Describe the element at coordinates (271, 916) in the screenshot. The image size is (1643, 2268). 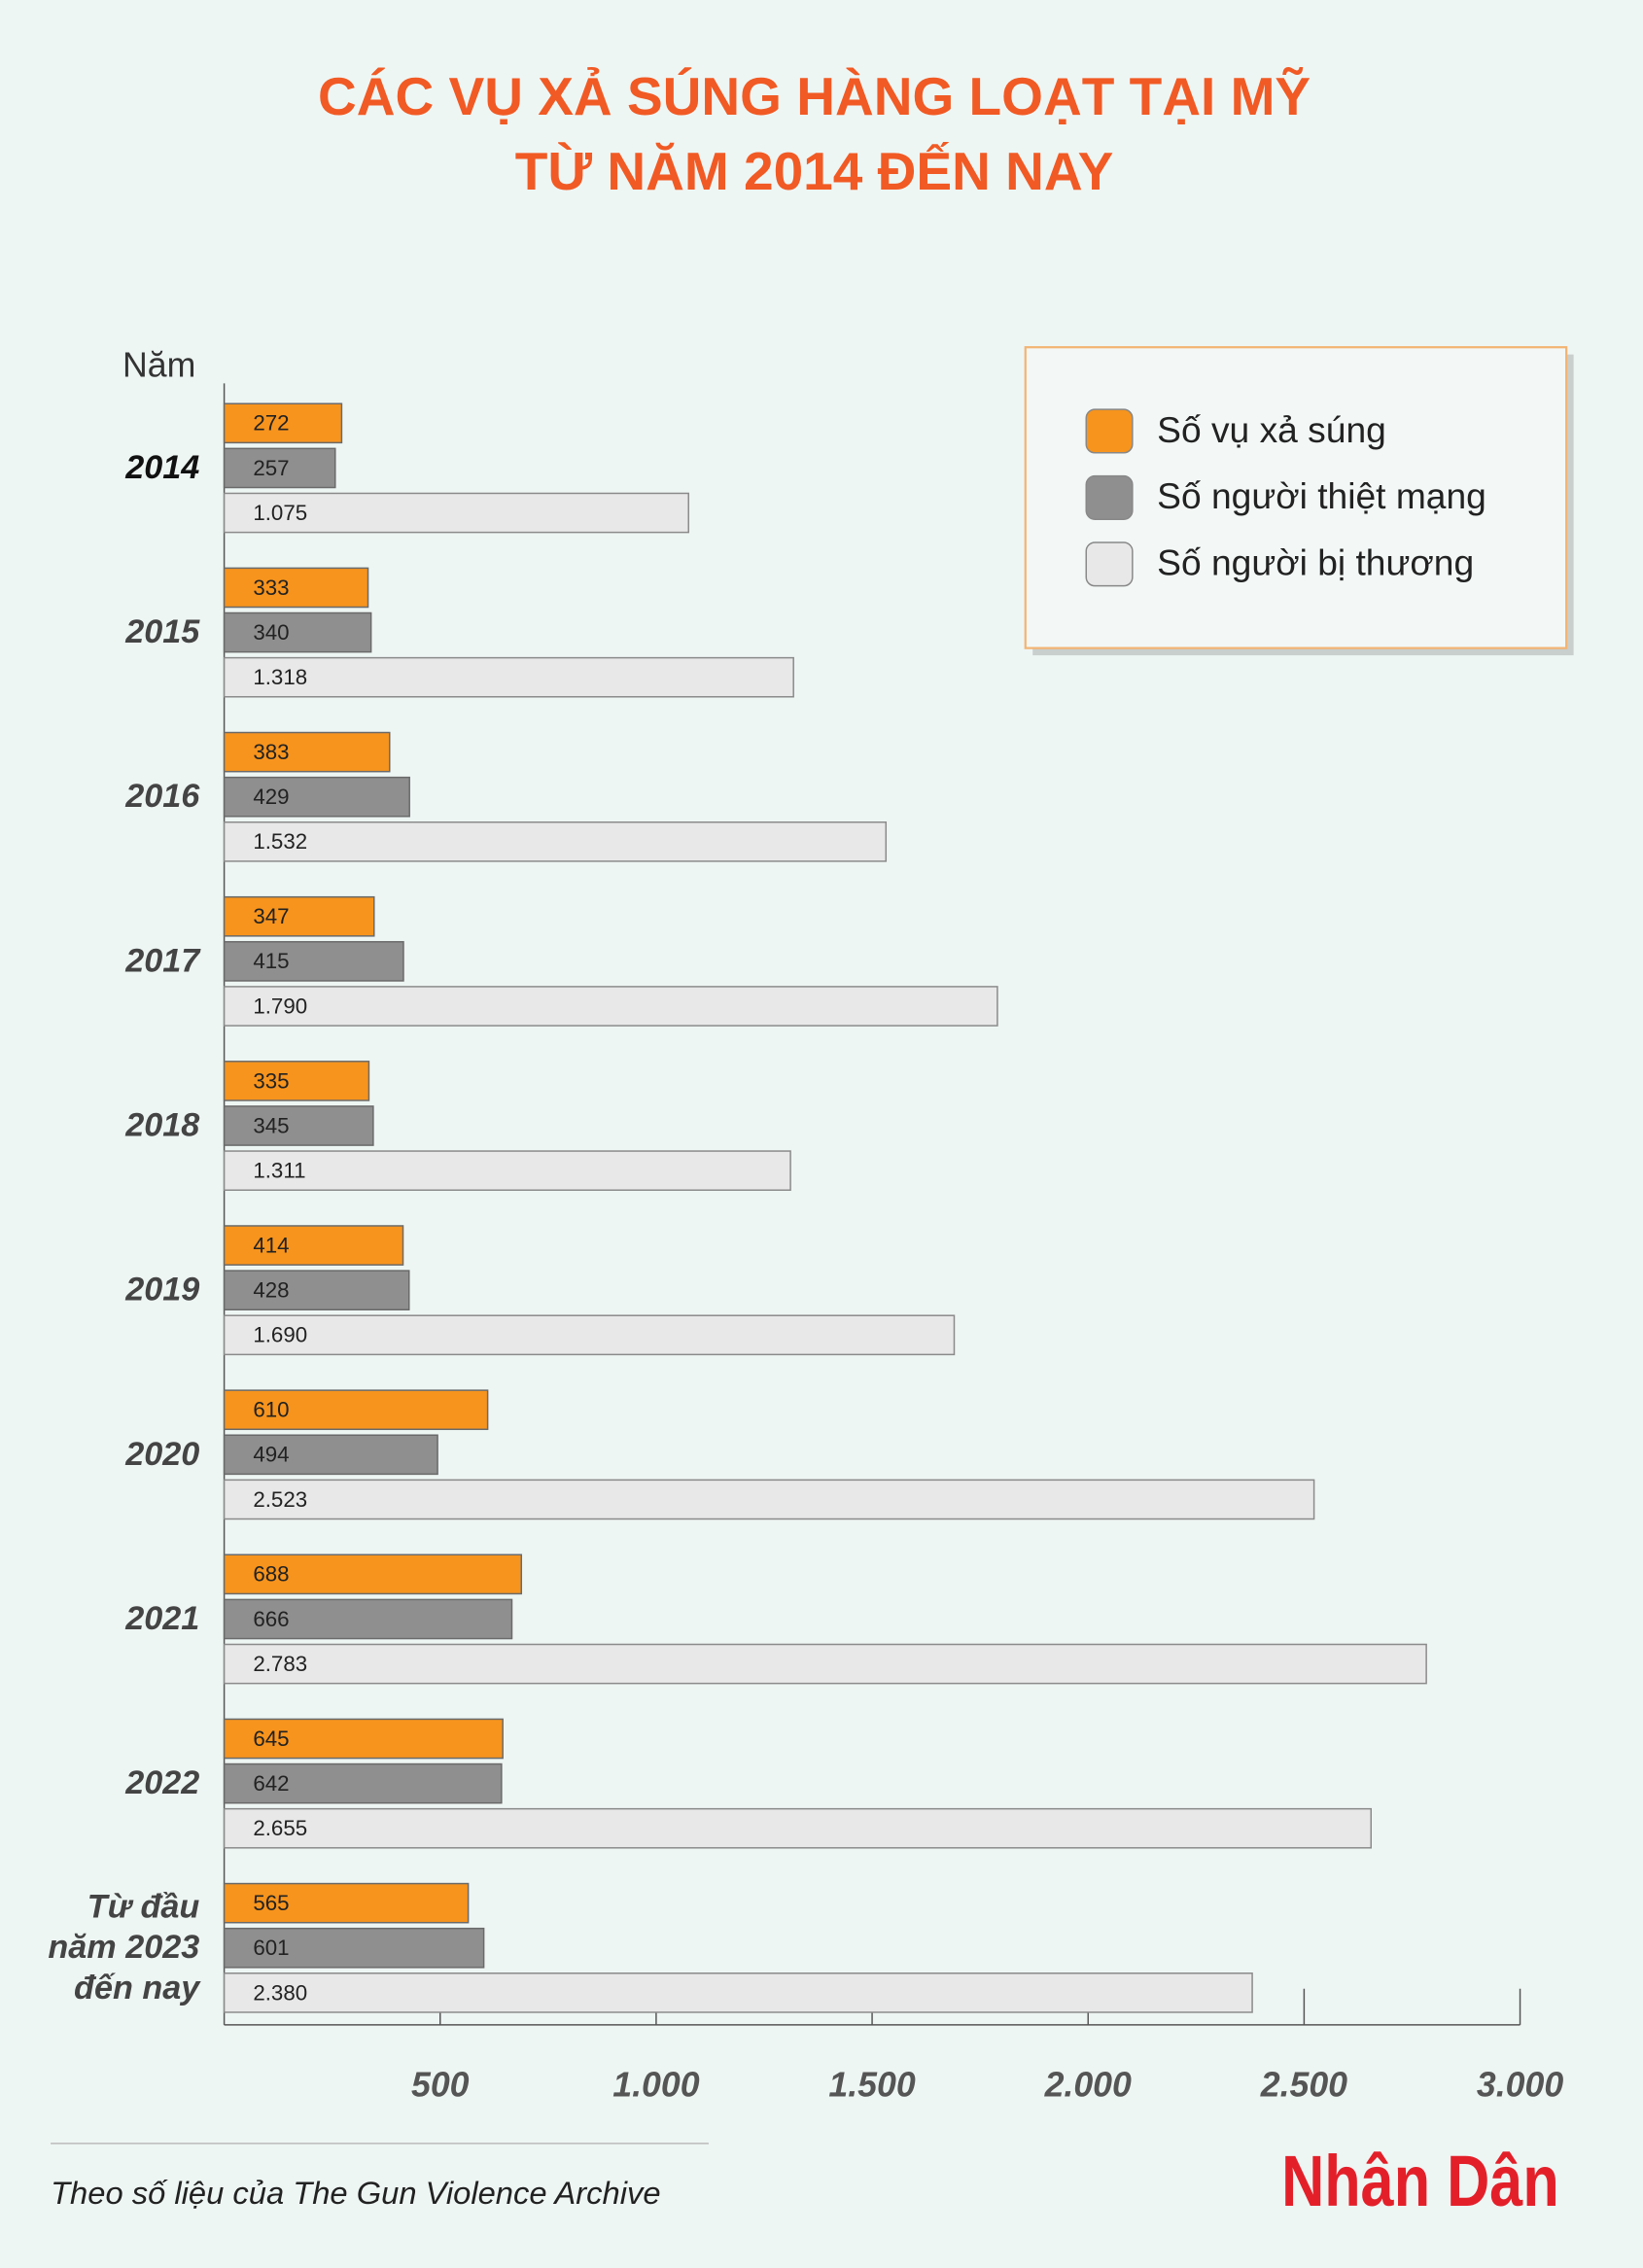
I see `value-label: 347` at that location.